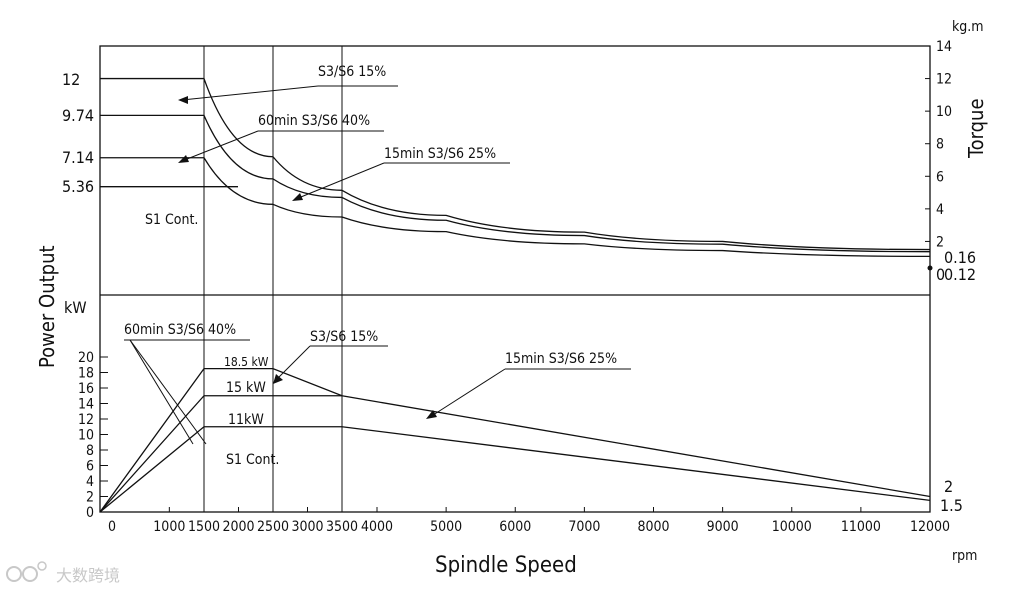 This screenshot has width=1025, height=594. What do you see at coordinates (940, 210) in the screenshot?
I see `torque-tick-label: 4` at bounding box center [940, 210].